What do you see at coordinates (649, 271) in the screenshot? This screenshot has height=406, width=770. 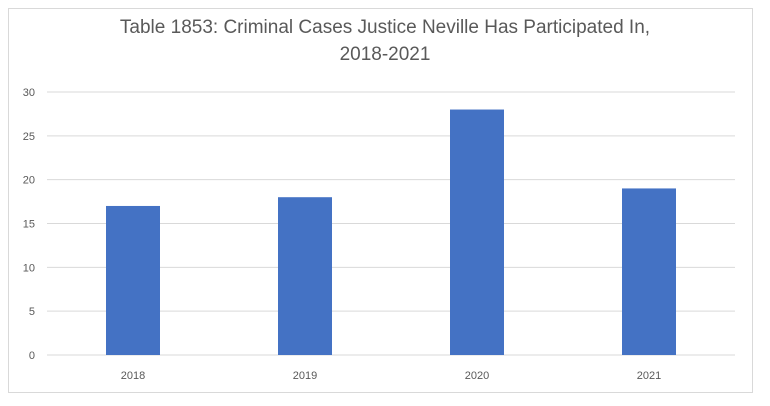 I see `bar-2021` at bounding box center [649, 271].